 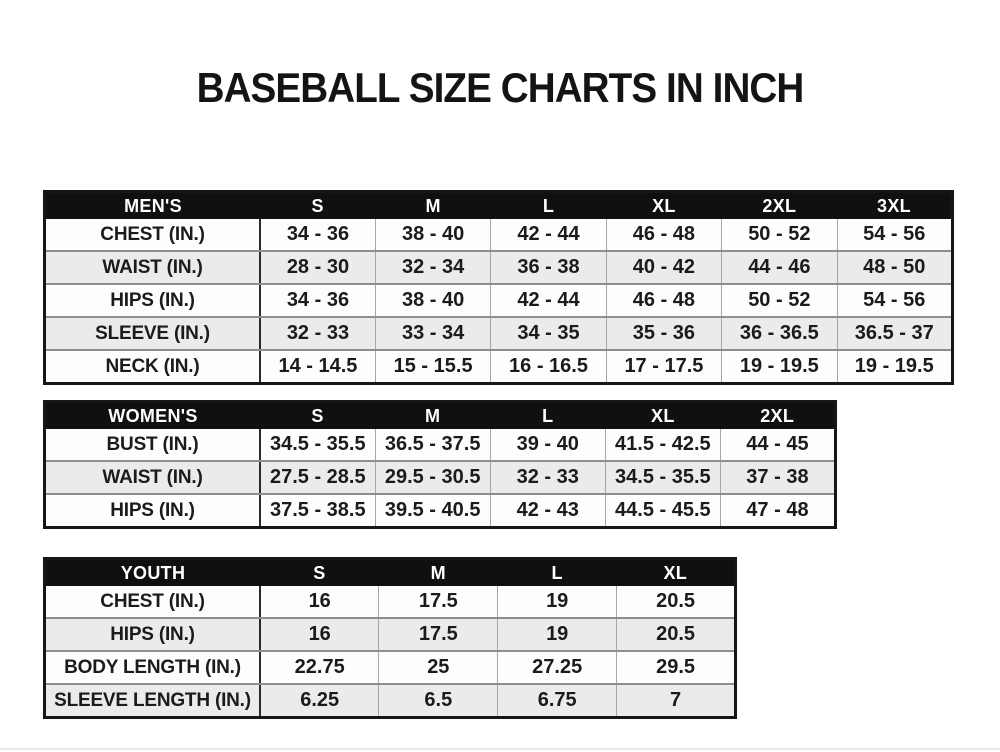 What do you see at coordinates (894, 268) in the screenshot?
I see `size-value-cell: 48 - 50` at bounding box center [894, 268].